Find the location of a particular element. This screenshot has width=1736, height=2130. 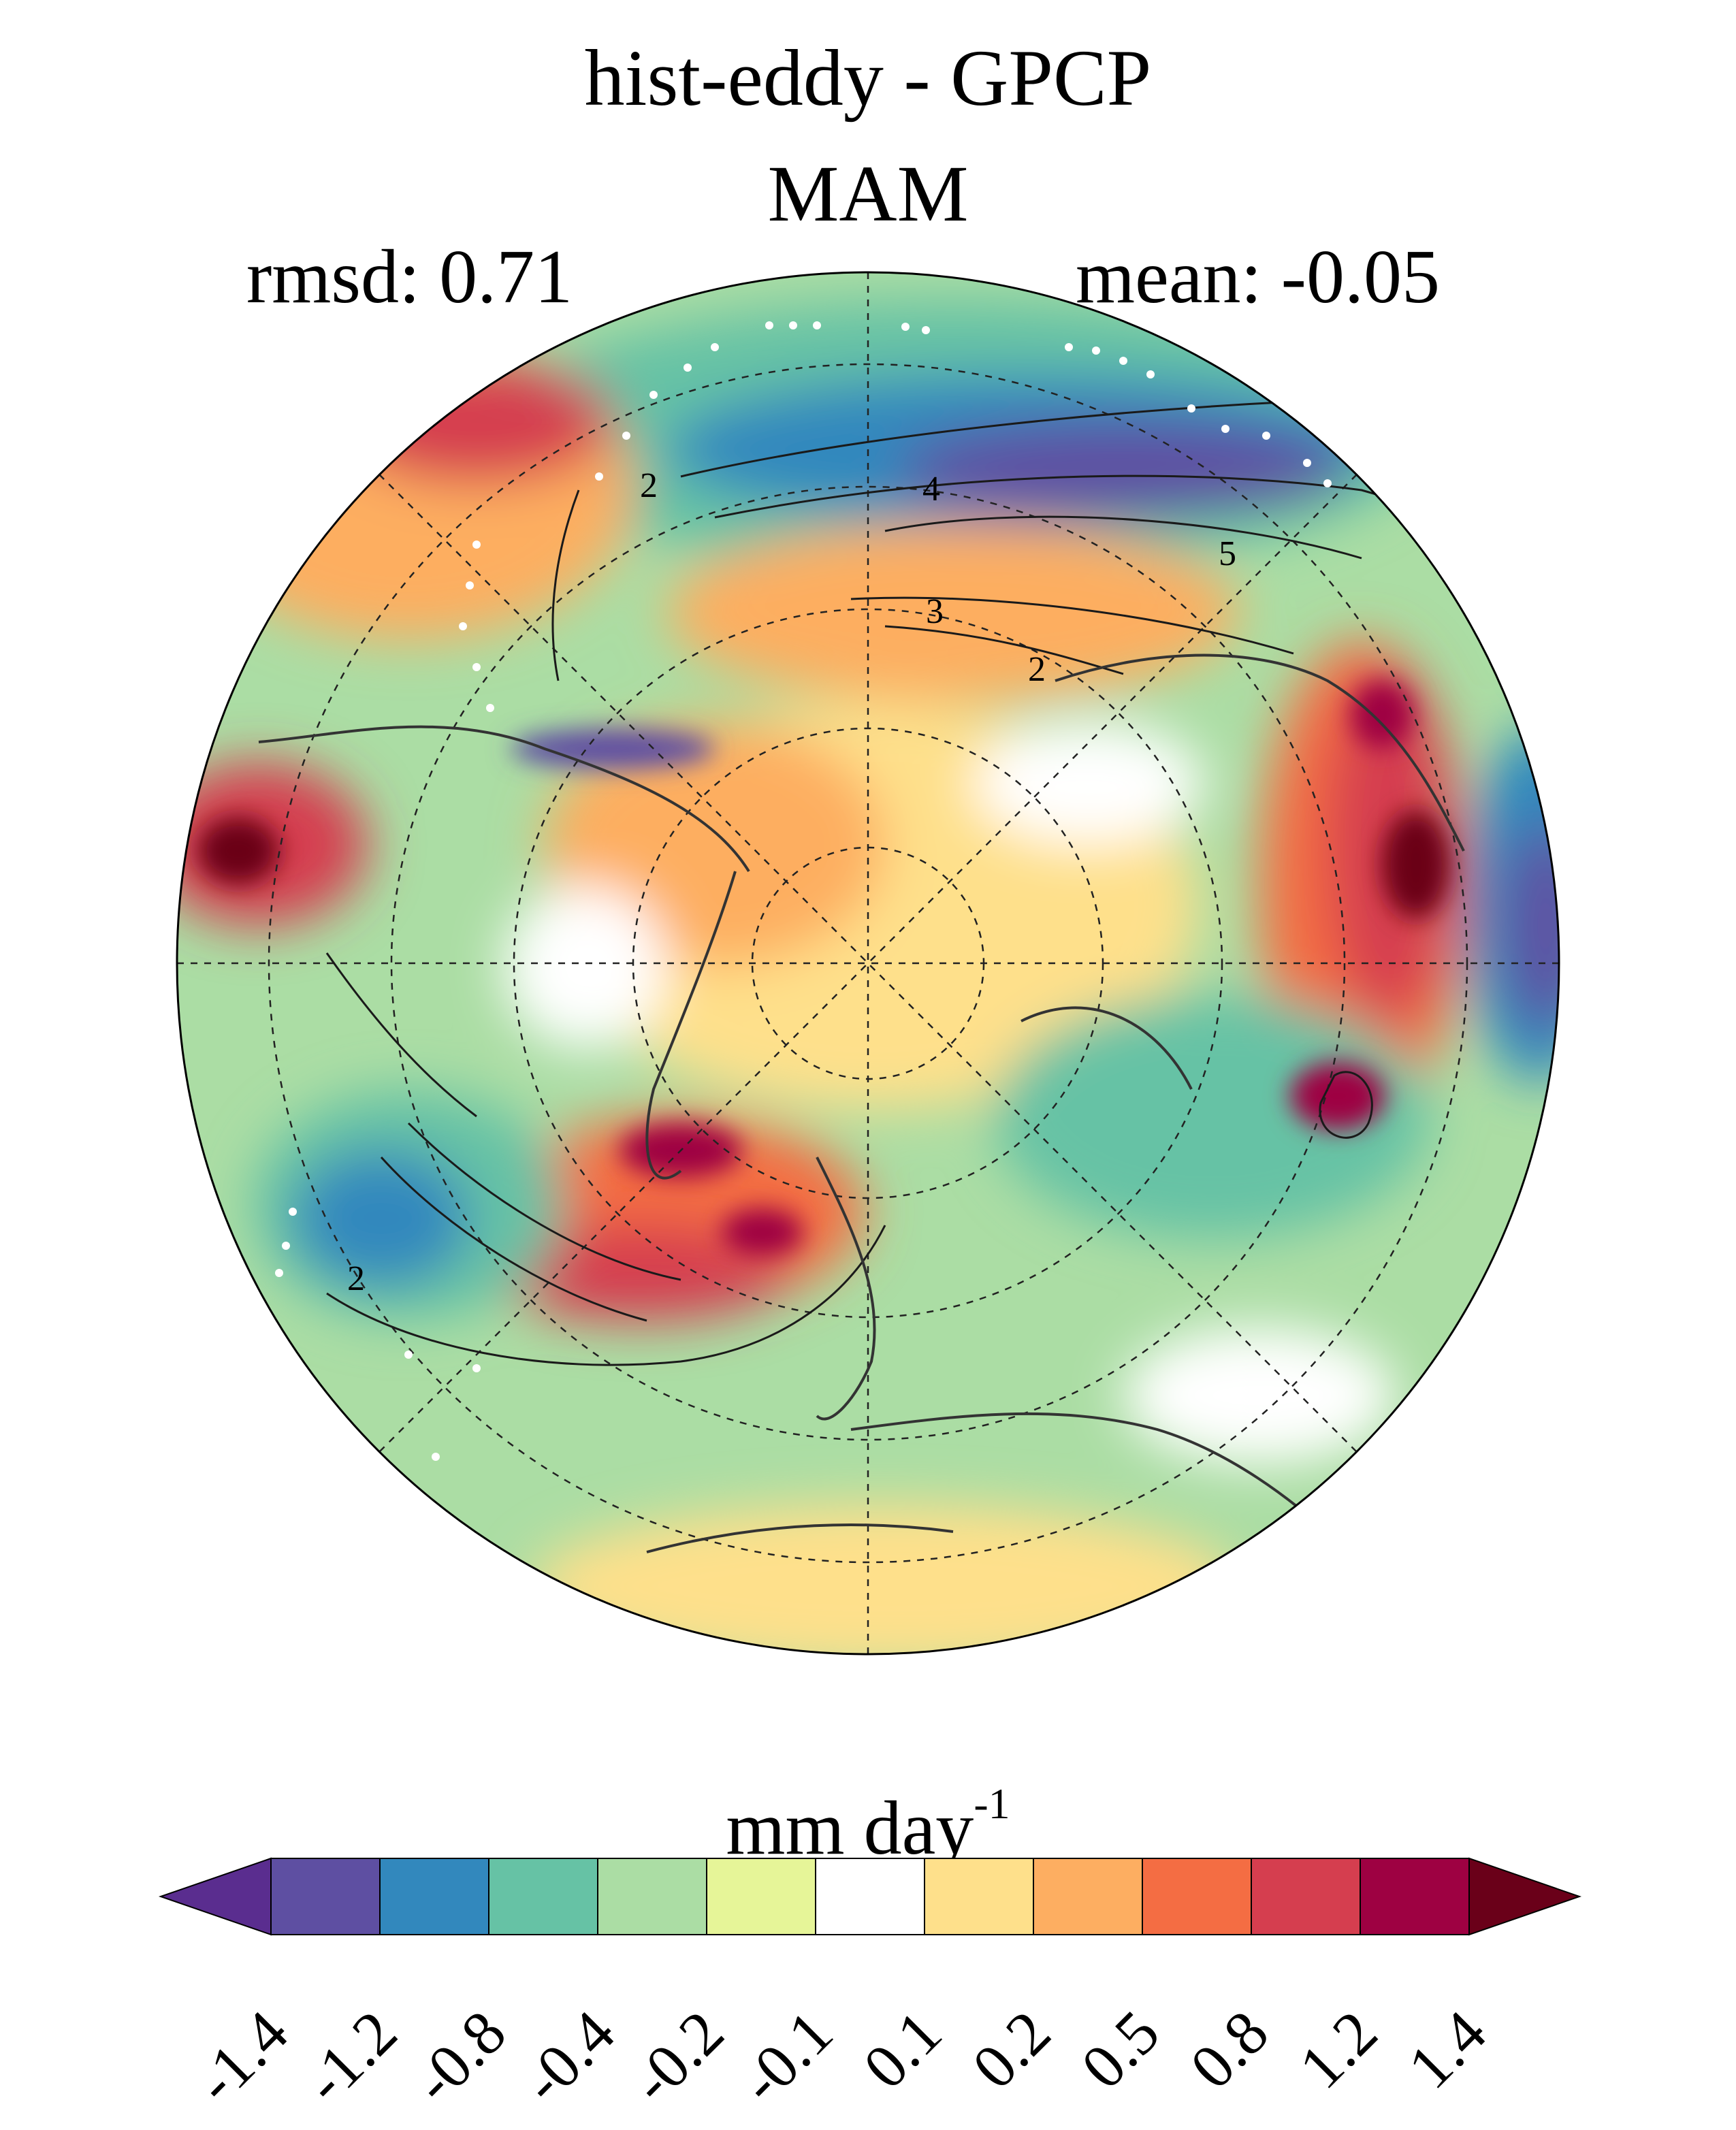

contour-label: 3 is located at coordinates (935, 611).